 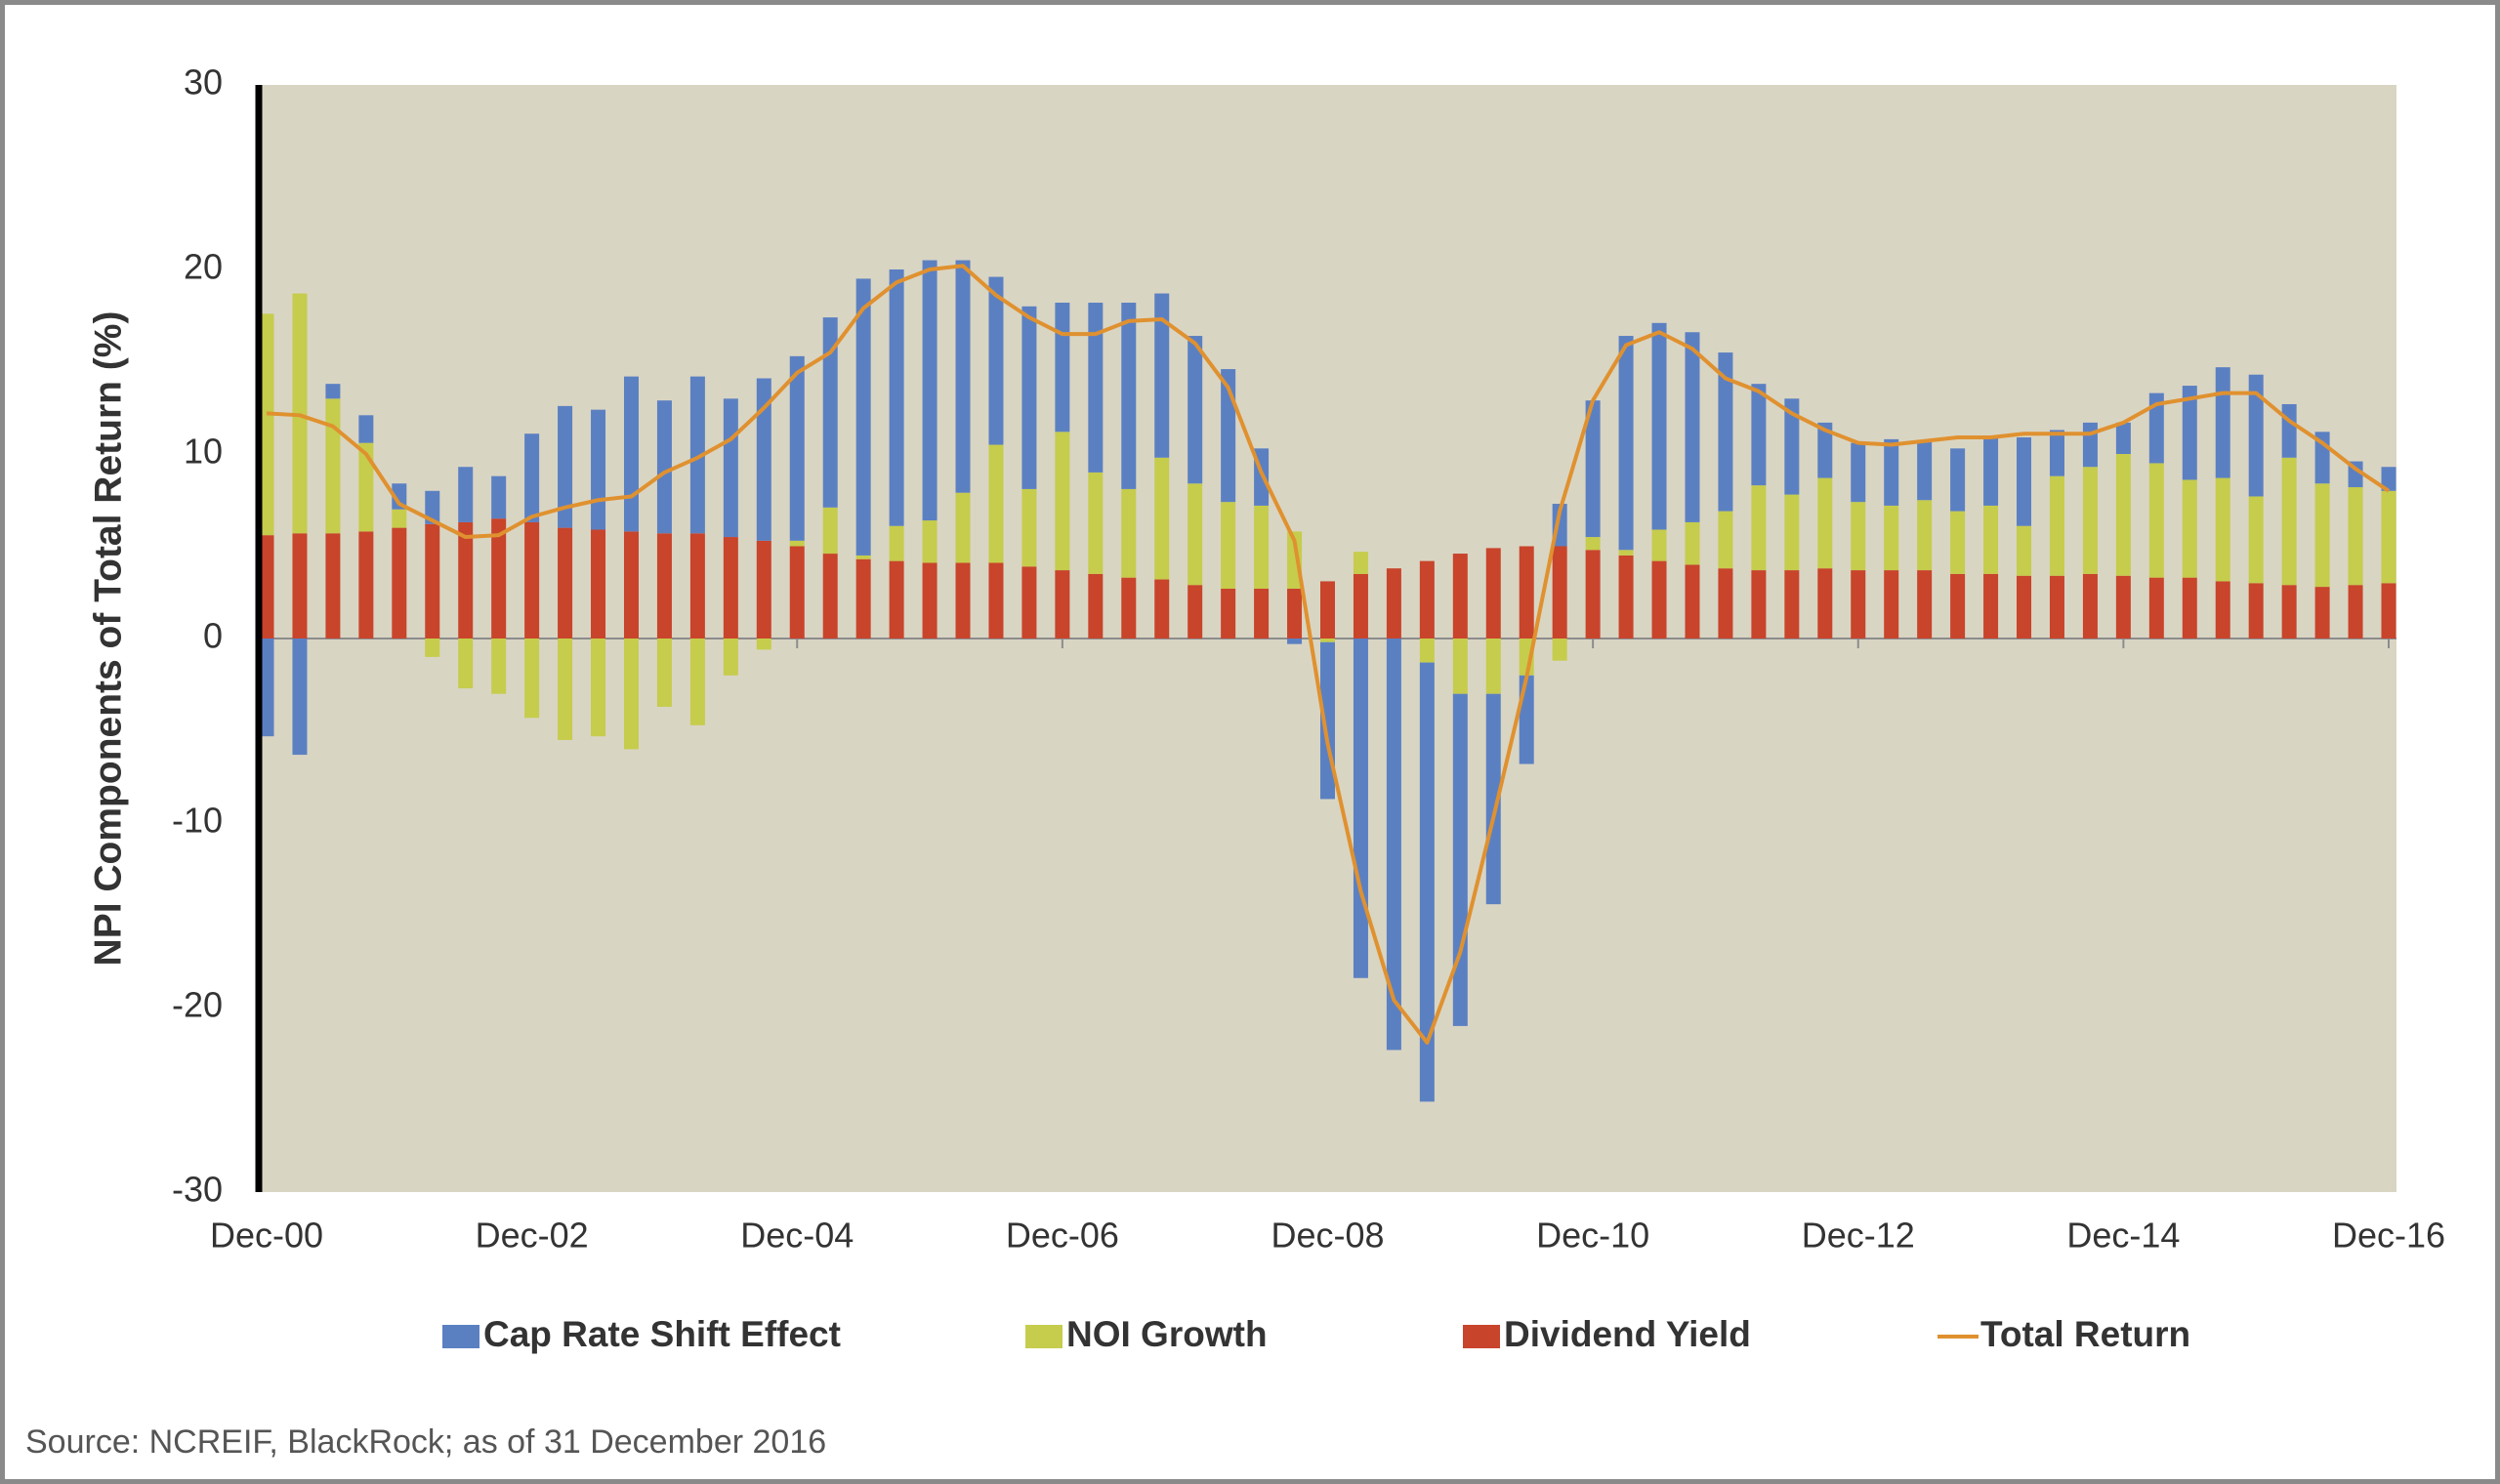 What do you see at coordinates (1167, 1334) in the screenshot?
I see `legend-label: NOI Growth` at bounding box center [1167, 1334].